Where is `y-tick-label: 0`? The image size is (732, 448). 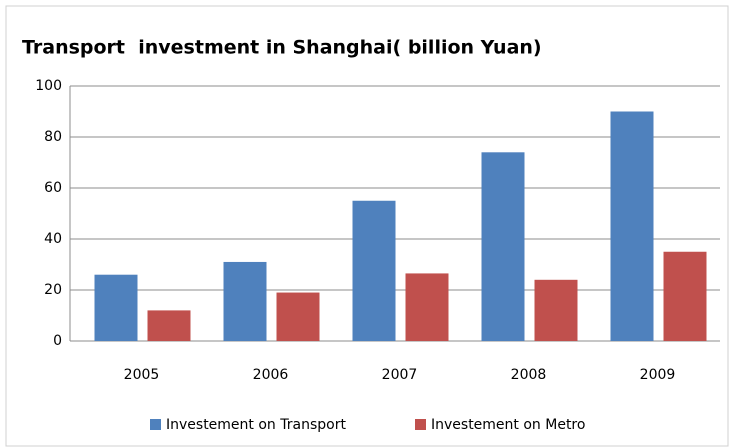
y-tick-label: 0 is located at coordinates (57, 341).